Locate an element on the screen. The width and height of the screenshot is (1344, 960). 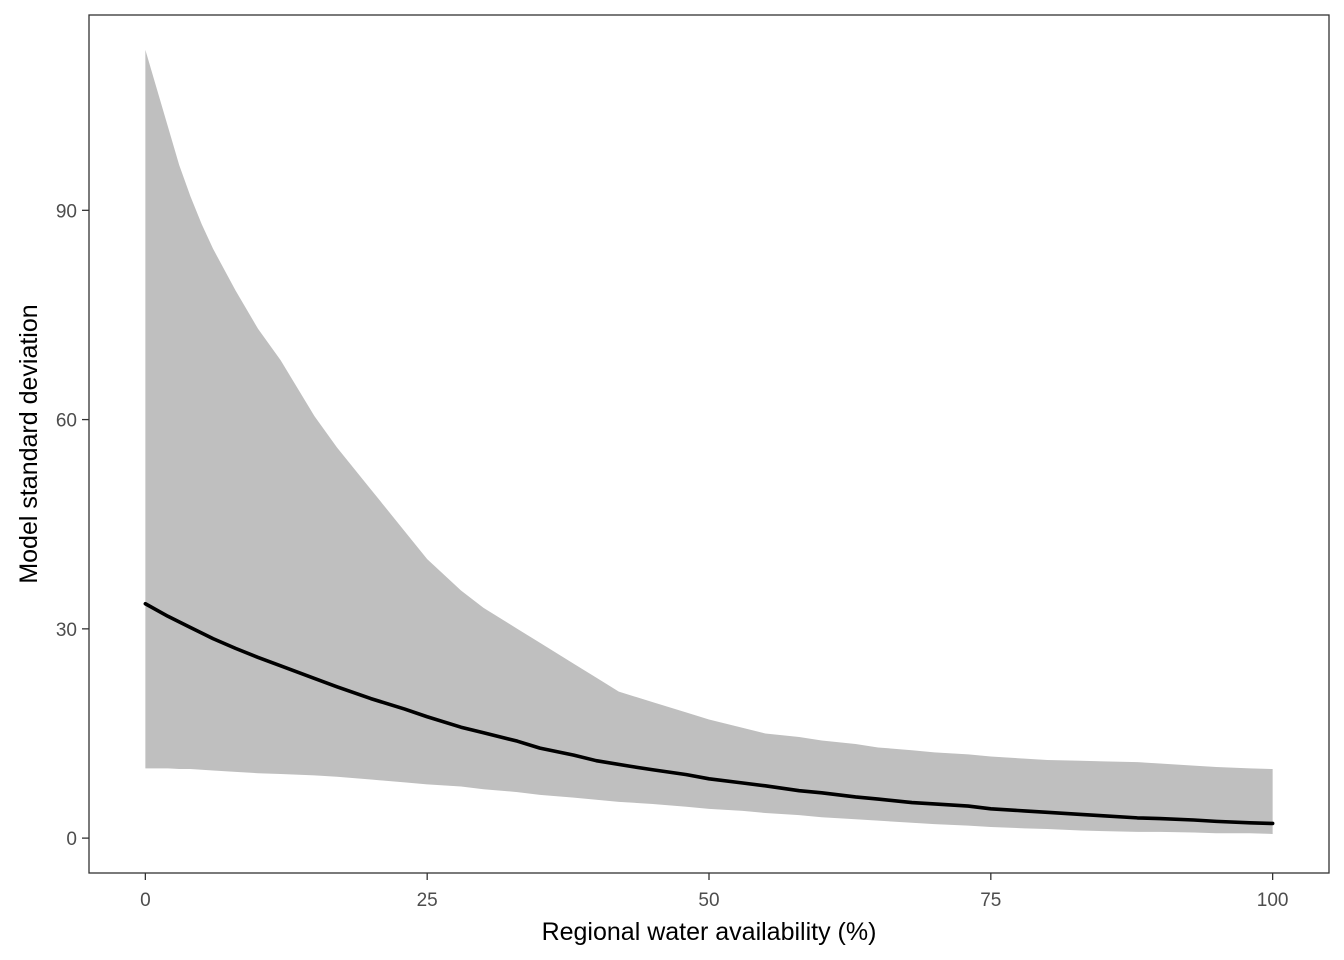
y-tick-label: 0 is located at coordinates (71, 839).